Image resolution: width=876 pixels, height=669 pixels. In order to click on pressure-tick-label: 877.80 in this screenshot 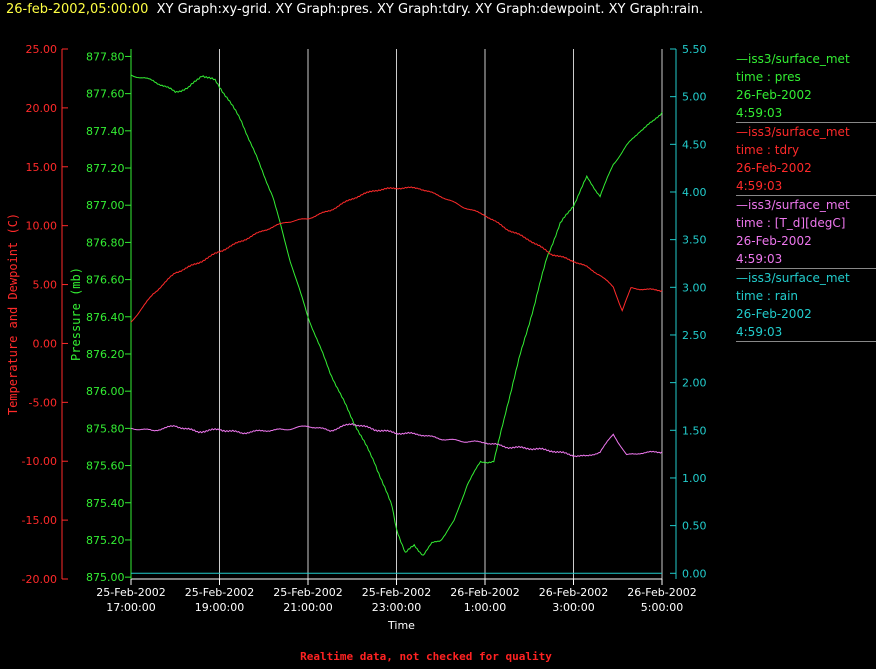, I will do `click(105, 56)`.